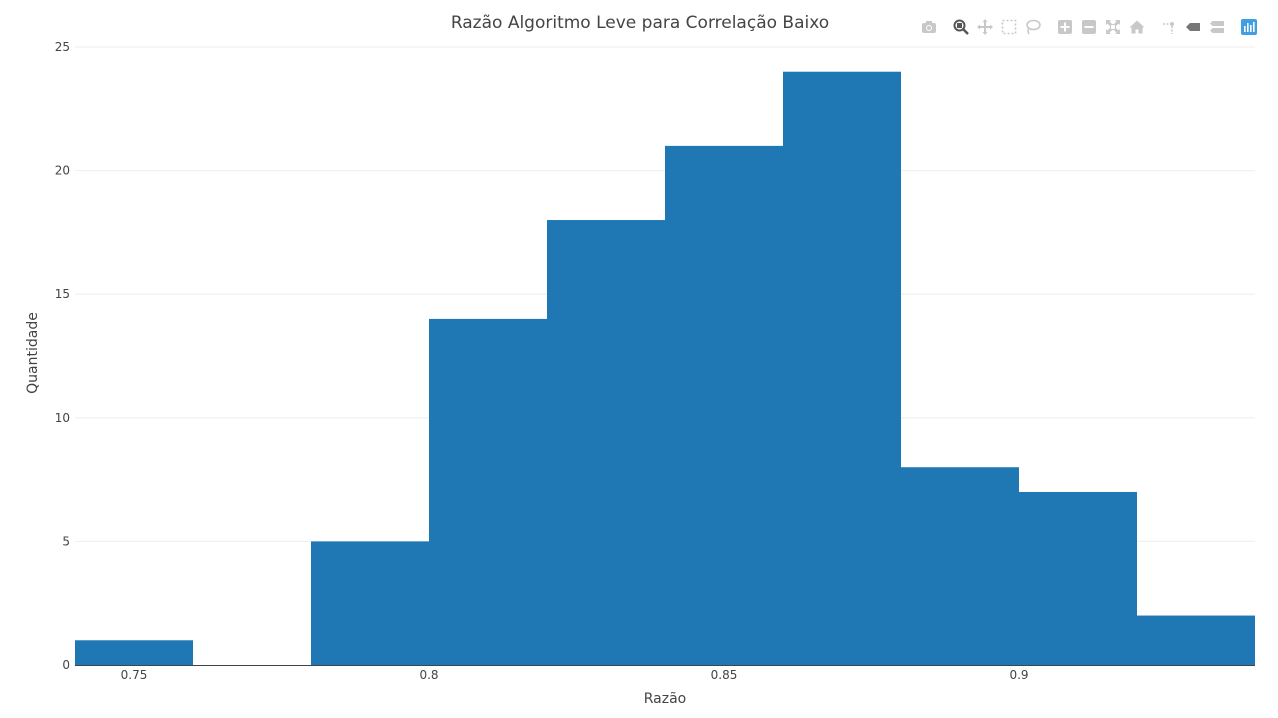  I want to click on box-select-icon, so click(1009, 27).